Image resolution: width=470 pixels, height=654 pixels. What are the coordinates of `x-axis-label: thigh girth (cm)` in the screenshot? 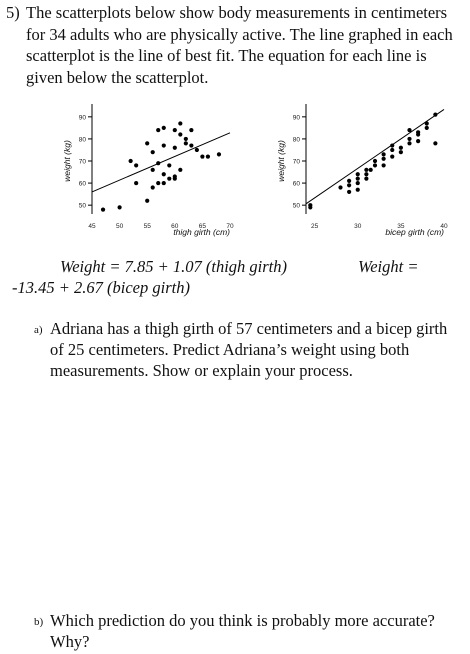 It's located at (201, 232).